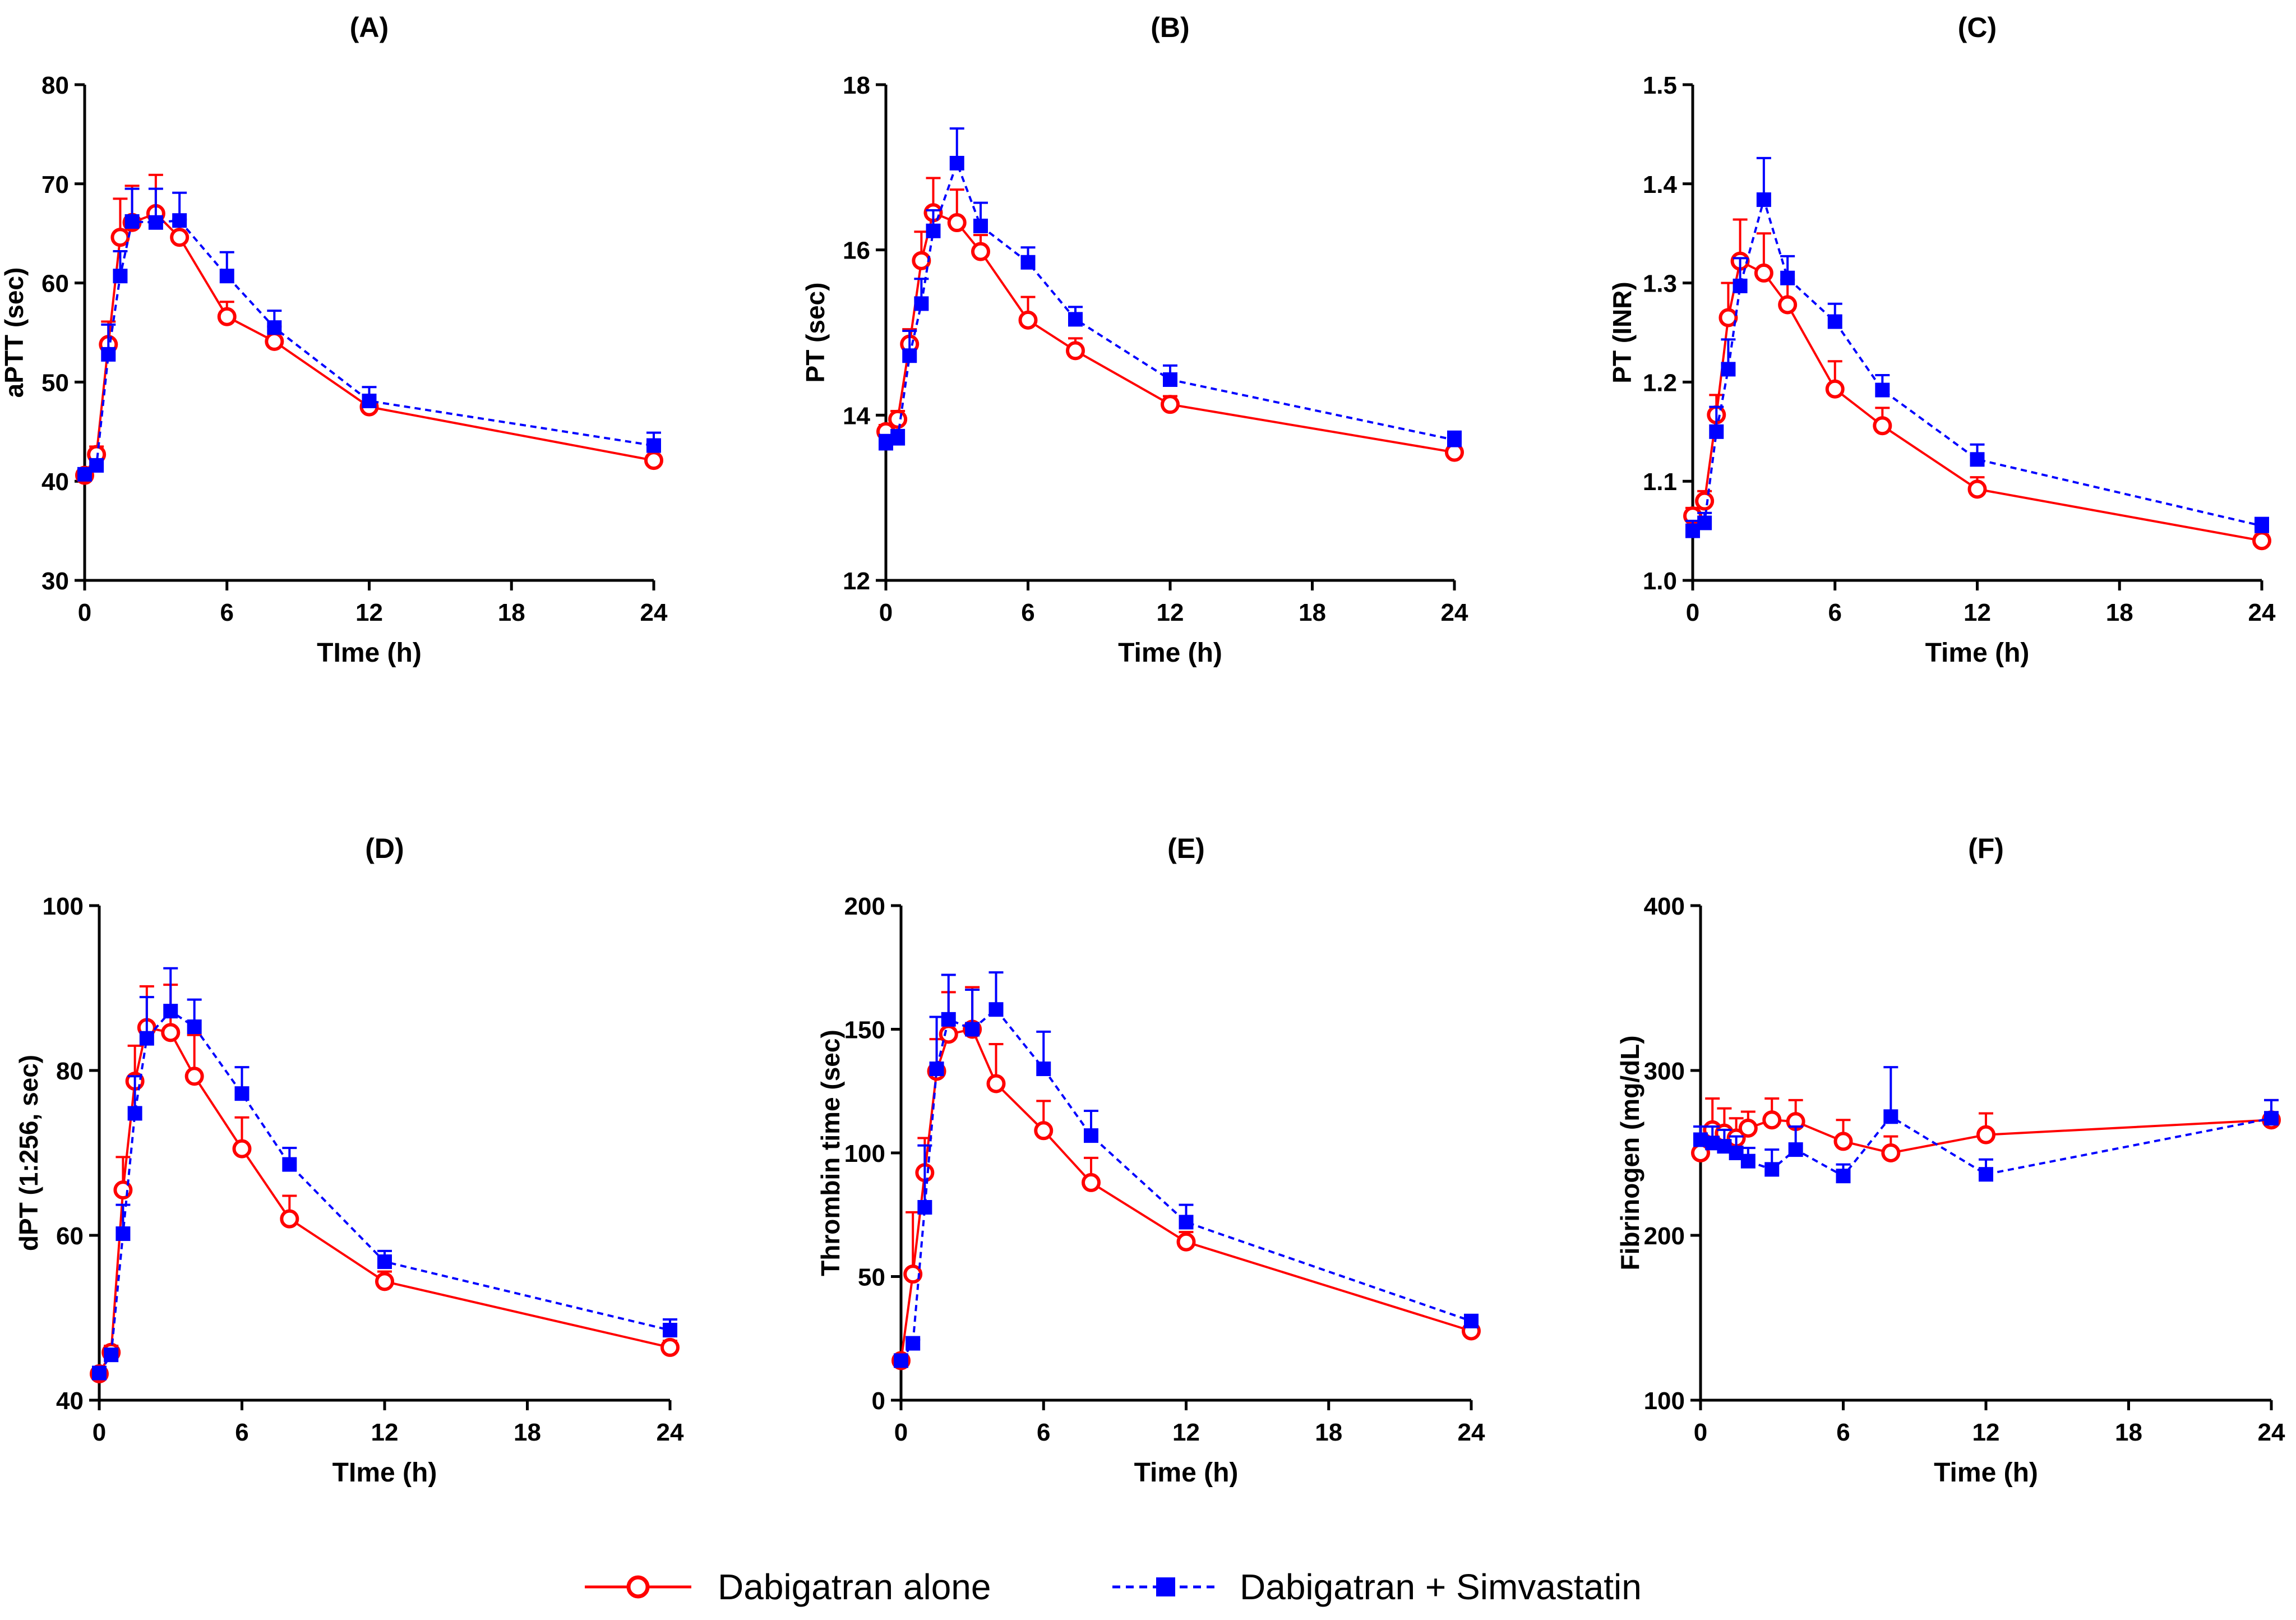 This screenshot has height=1620, width=2296. I want to click on y-tick-label: 60, so click(55, 284).